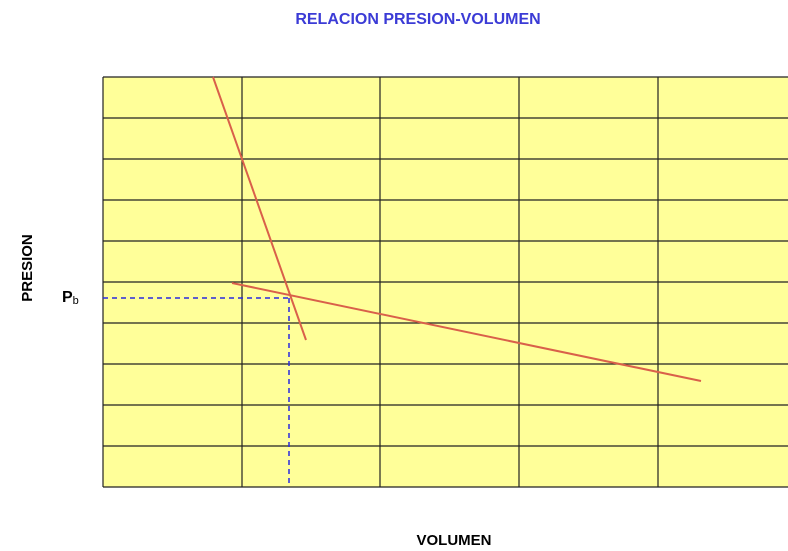 The width and height of the screenshot is (788, 551). What do you see at coordinates (417, 19) in the screenshot?
I see `chart-title: RELACION PRESION-VOLUMEN` at bounding box center [417, 19].